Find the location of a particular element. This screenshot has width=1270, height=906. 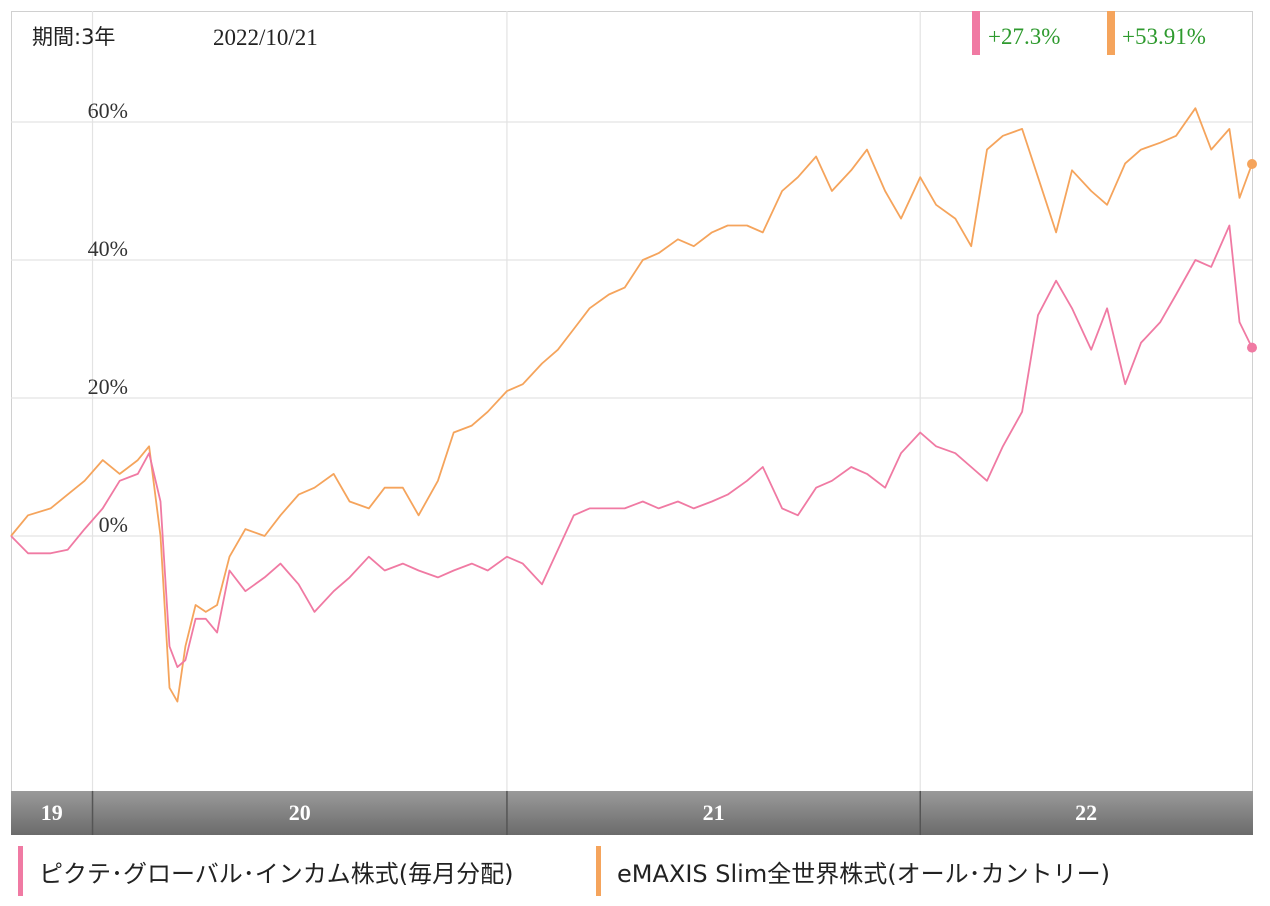

y-tick-label: 40% is located at coordinates (108, 248).